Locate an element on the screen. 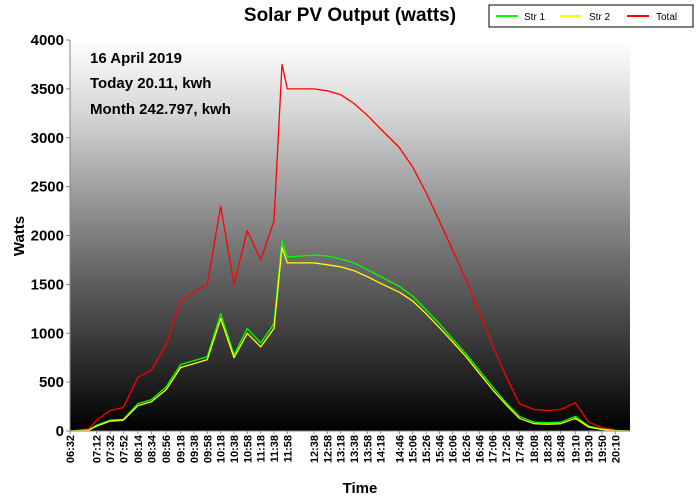 The image size is (700, 500). x-tick-label: 17:46 is located at coordinates (520, 449).